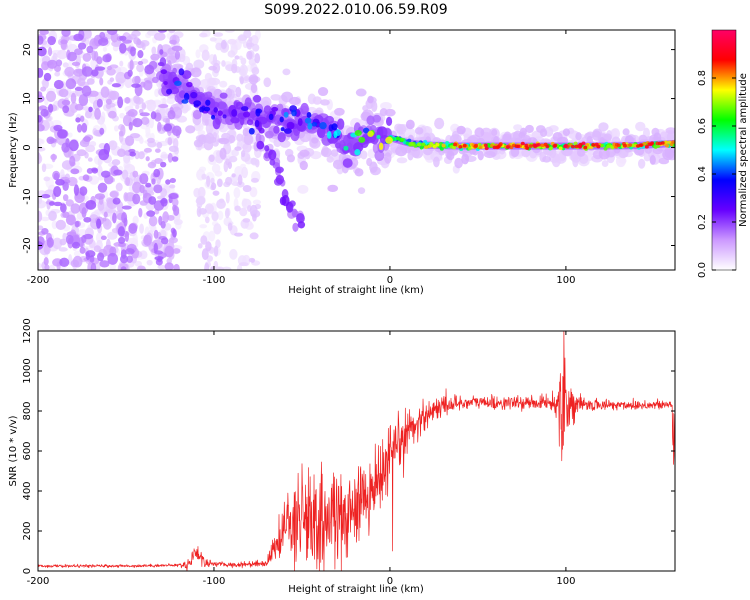 The height and width of the screenshot is (600, 750). I want to click on snr-y-tick-label: 1200, so click(27, 330).